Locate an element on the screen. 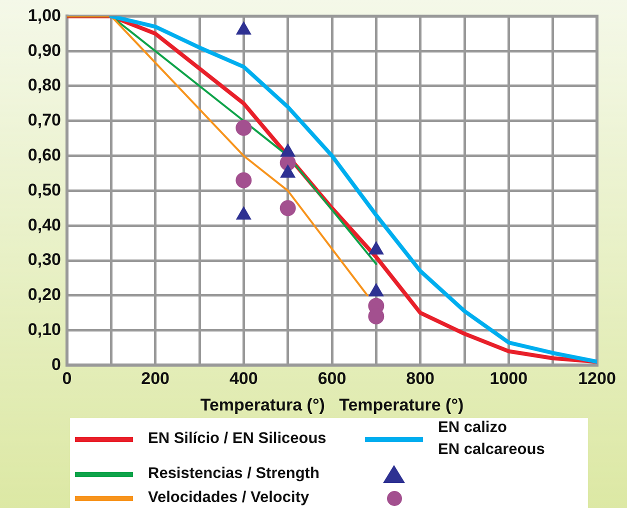 This screenshot has height=508, width=627. x-tick-label: 400 is located at coordinates (243, 378).